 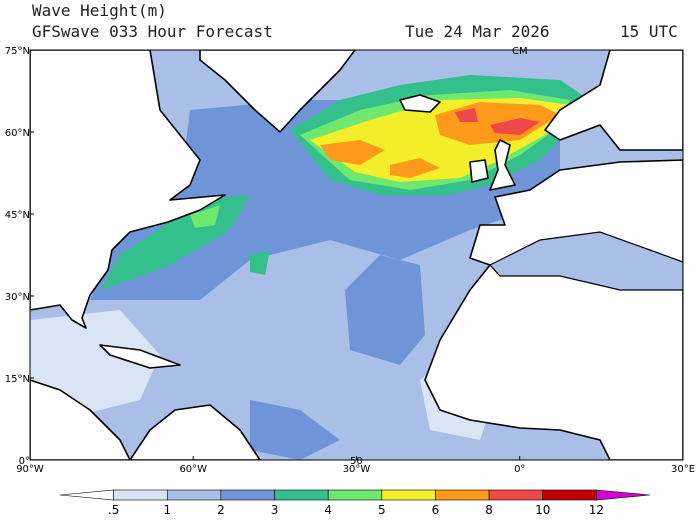 I want to click on title: Wave Height(m), so click(x=99, y=10).